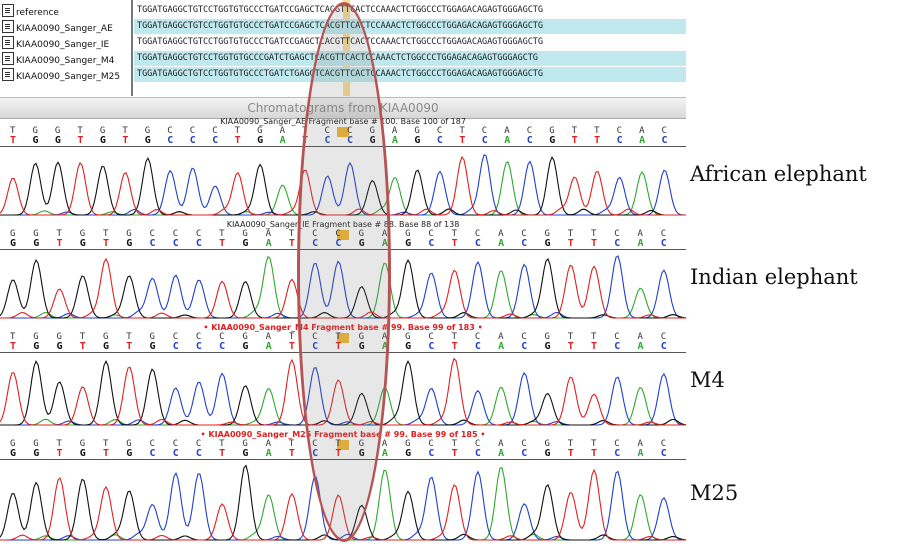  Describe the element at coordinates (64, 29) in the screenshot. I see `row-name: KIAA0090_Sanger_AE` at that location.